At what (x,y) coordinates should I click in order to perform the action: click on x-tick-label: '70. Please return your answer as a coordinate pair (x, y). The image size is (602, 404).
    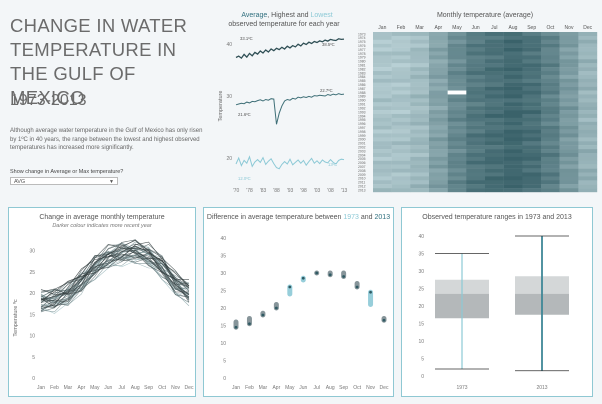
    Looking at the image, I should click on (236, 191).